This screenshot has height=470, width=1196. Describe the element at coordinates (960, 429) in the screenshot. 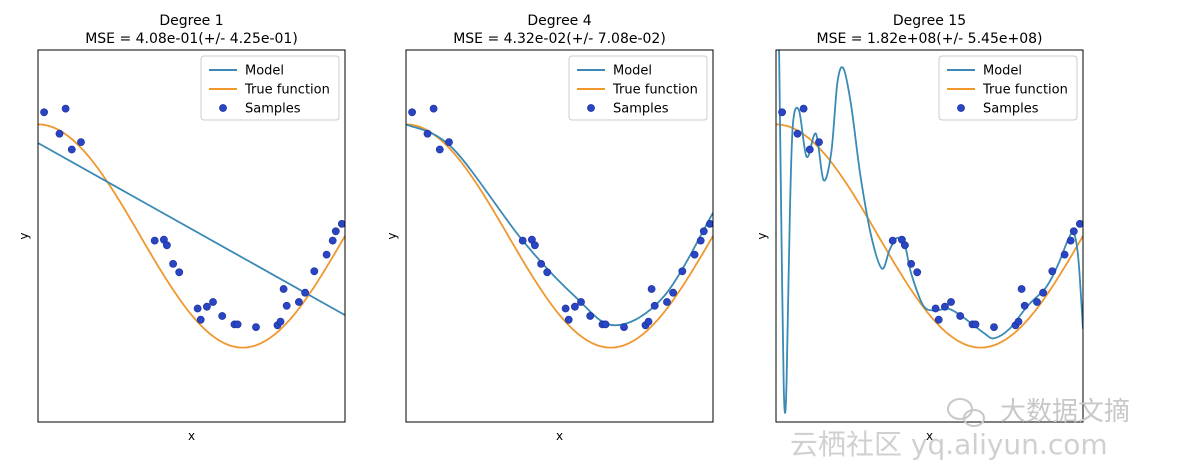

I see `watermark: 大数据文摘 云栖社区 yq.aliyun.com` at that location.